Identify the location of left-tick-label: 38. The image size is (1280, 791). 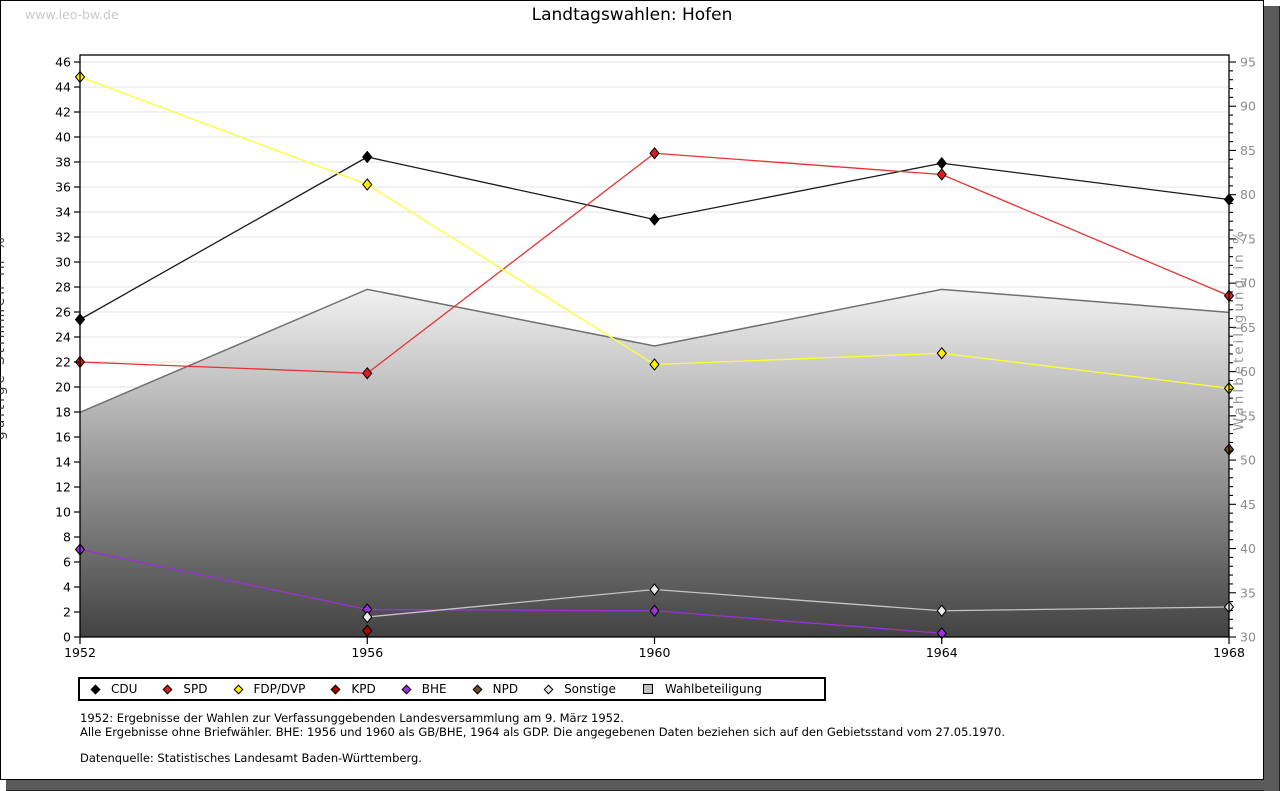
(63, 162).